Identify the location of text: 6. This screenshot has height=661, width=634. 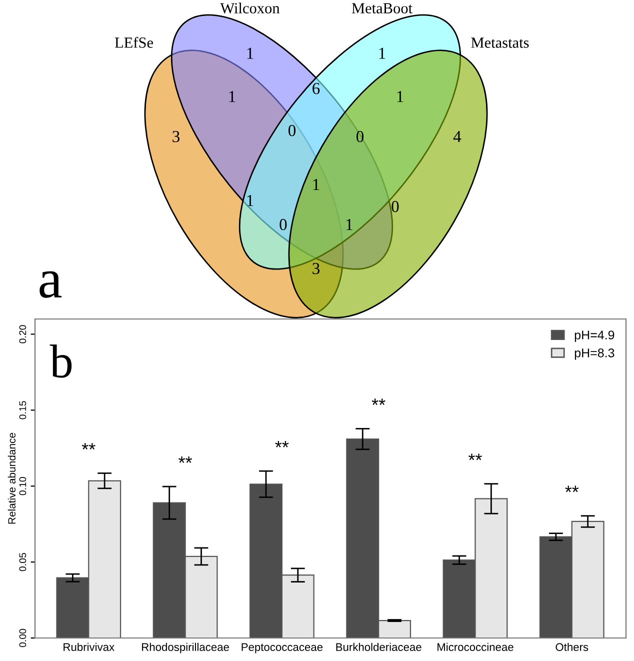
(316, 88).